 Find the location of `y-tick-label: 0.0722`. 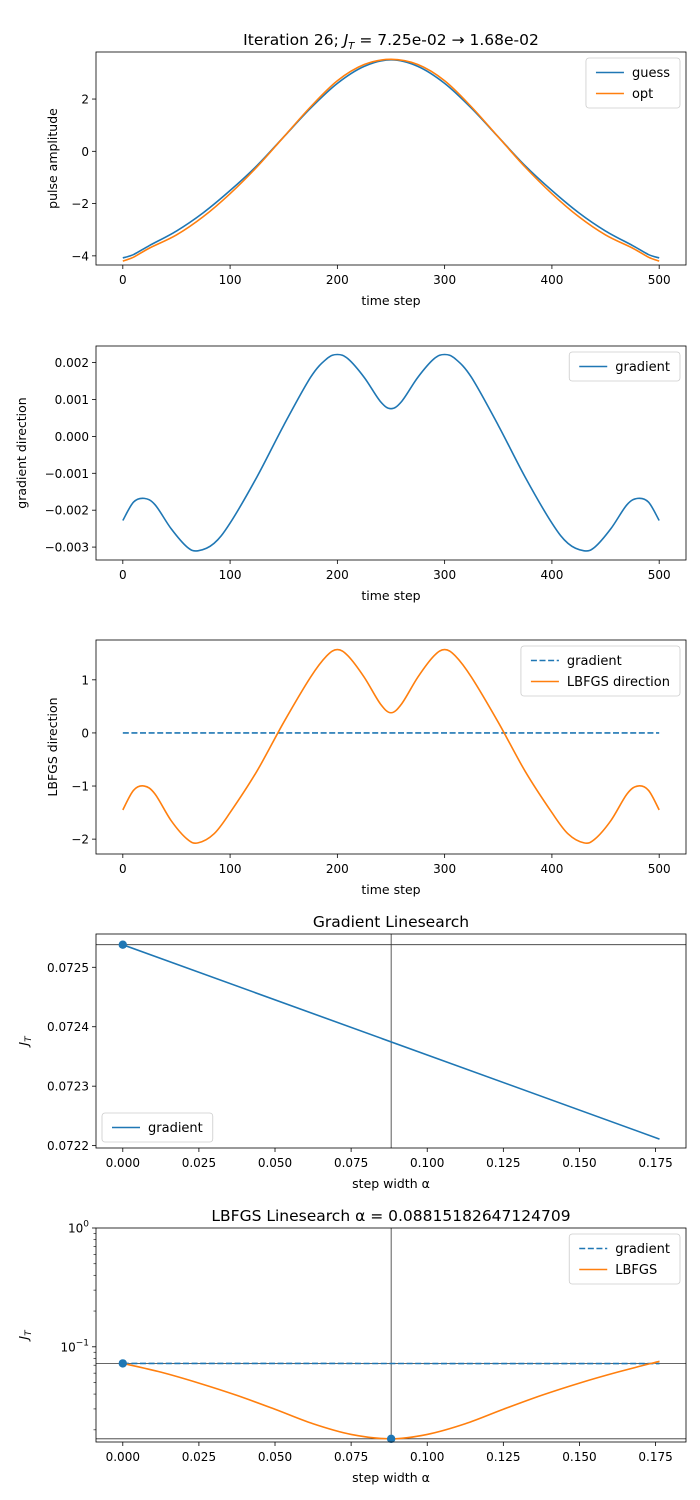

y-tick-label: 0.0722 is located at coordinates (68, 1146).